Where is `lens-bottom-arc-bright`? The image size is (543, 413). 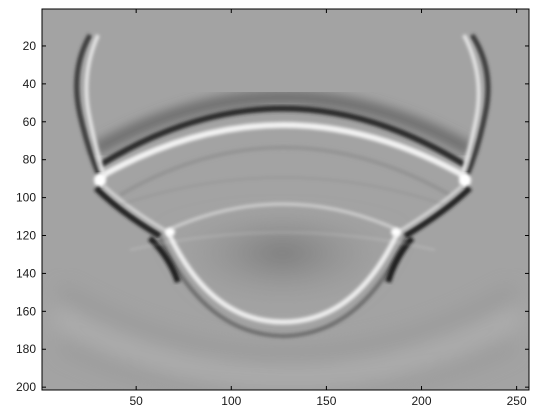
lens-bottom-arc-bright is located at coordinates (283, 277).